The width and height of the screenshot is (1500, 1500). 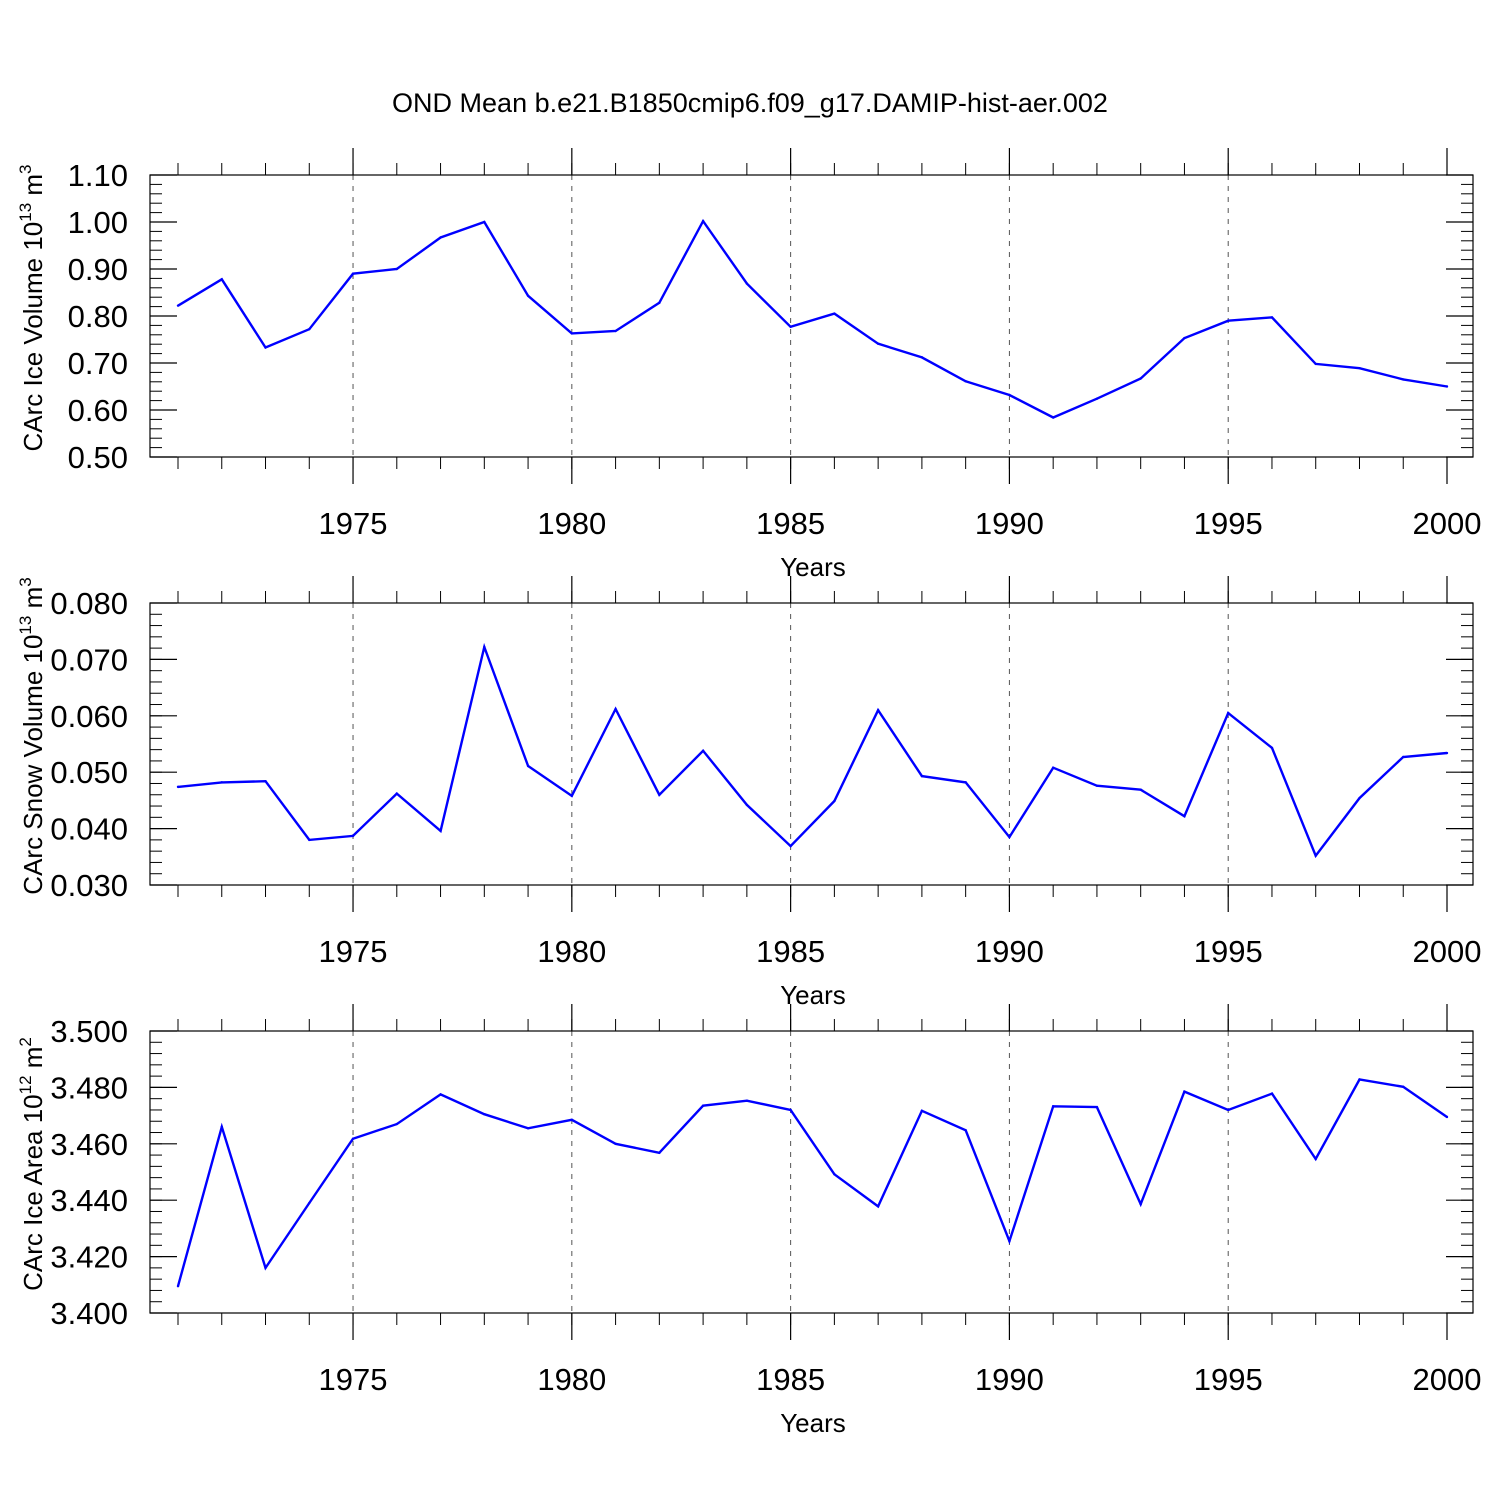 What do you see at coordinates (89, 829) in the screenshot?
I see `y-tick-label: 0.040` at bounding box center [89, 829].